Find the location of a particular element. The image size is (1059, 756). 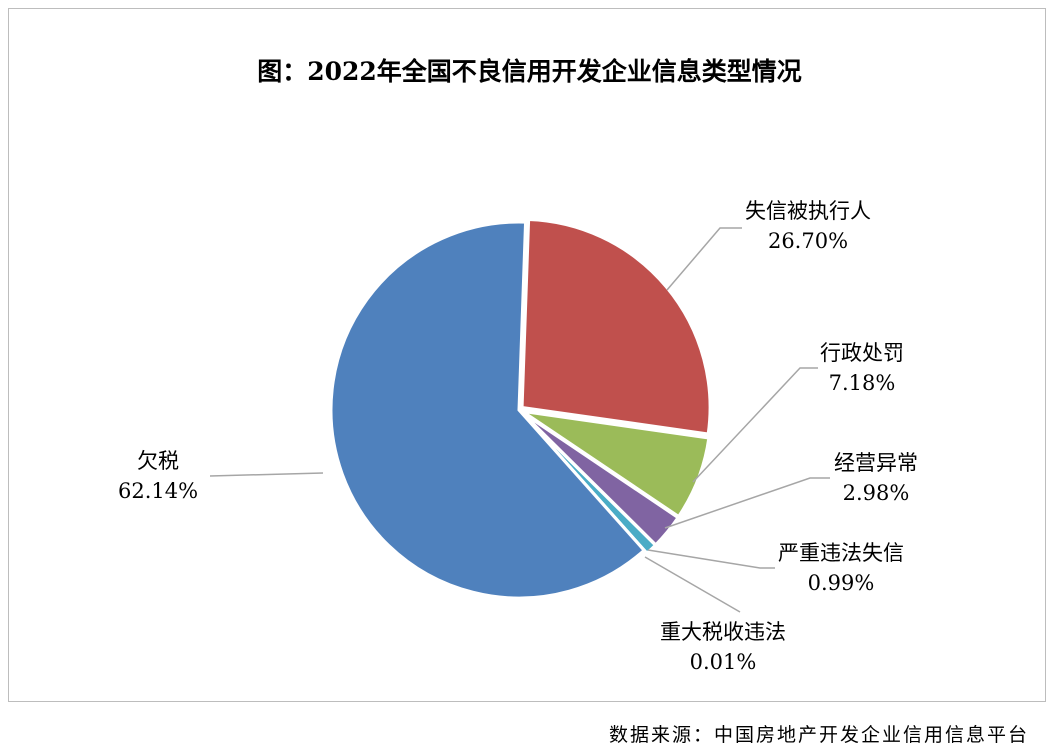

data-source: 数据来源：中国房地产开发企业信用信息平台 is located at coordinates (818, 735).